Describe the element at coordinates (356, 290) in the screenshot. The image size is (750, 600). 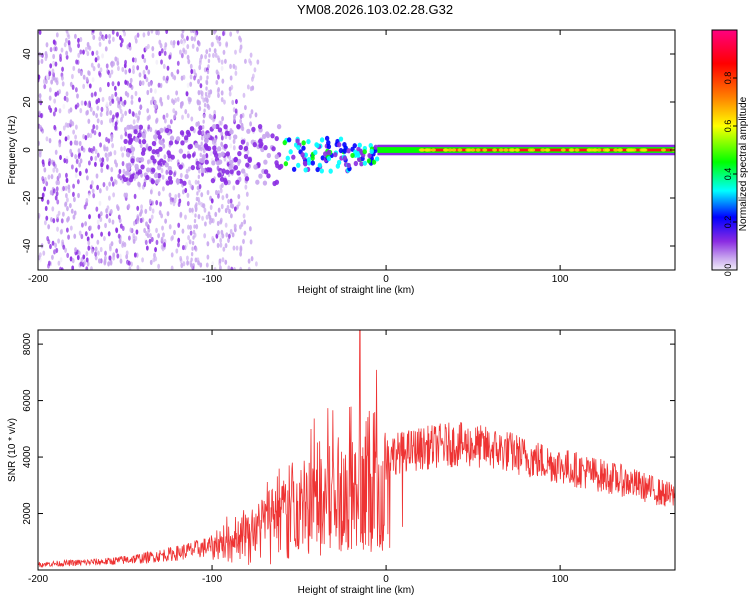
I see `spectrogram-x-label: Height of straight line (km)` at that location.